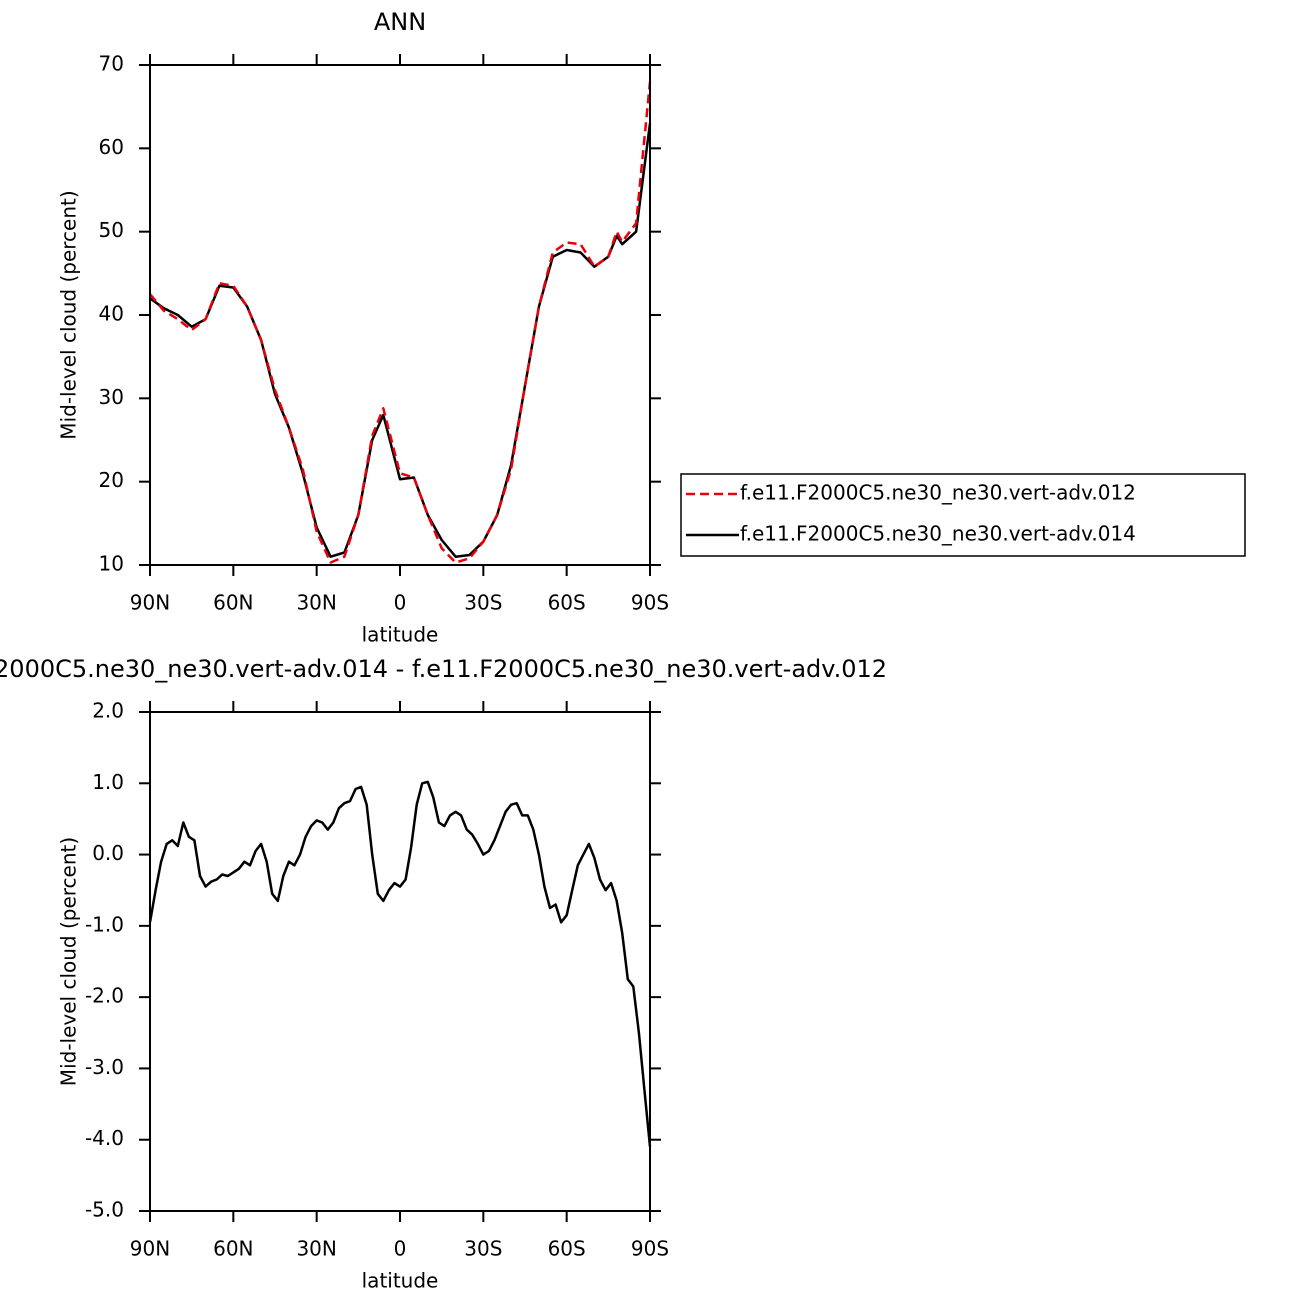  Describe the element at coordinates (111, 314) in the screenshot. I see `y-tick-label: 40` at that location.